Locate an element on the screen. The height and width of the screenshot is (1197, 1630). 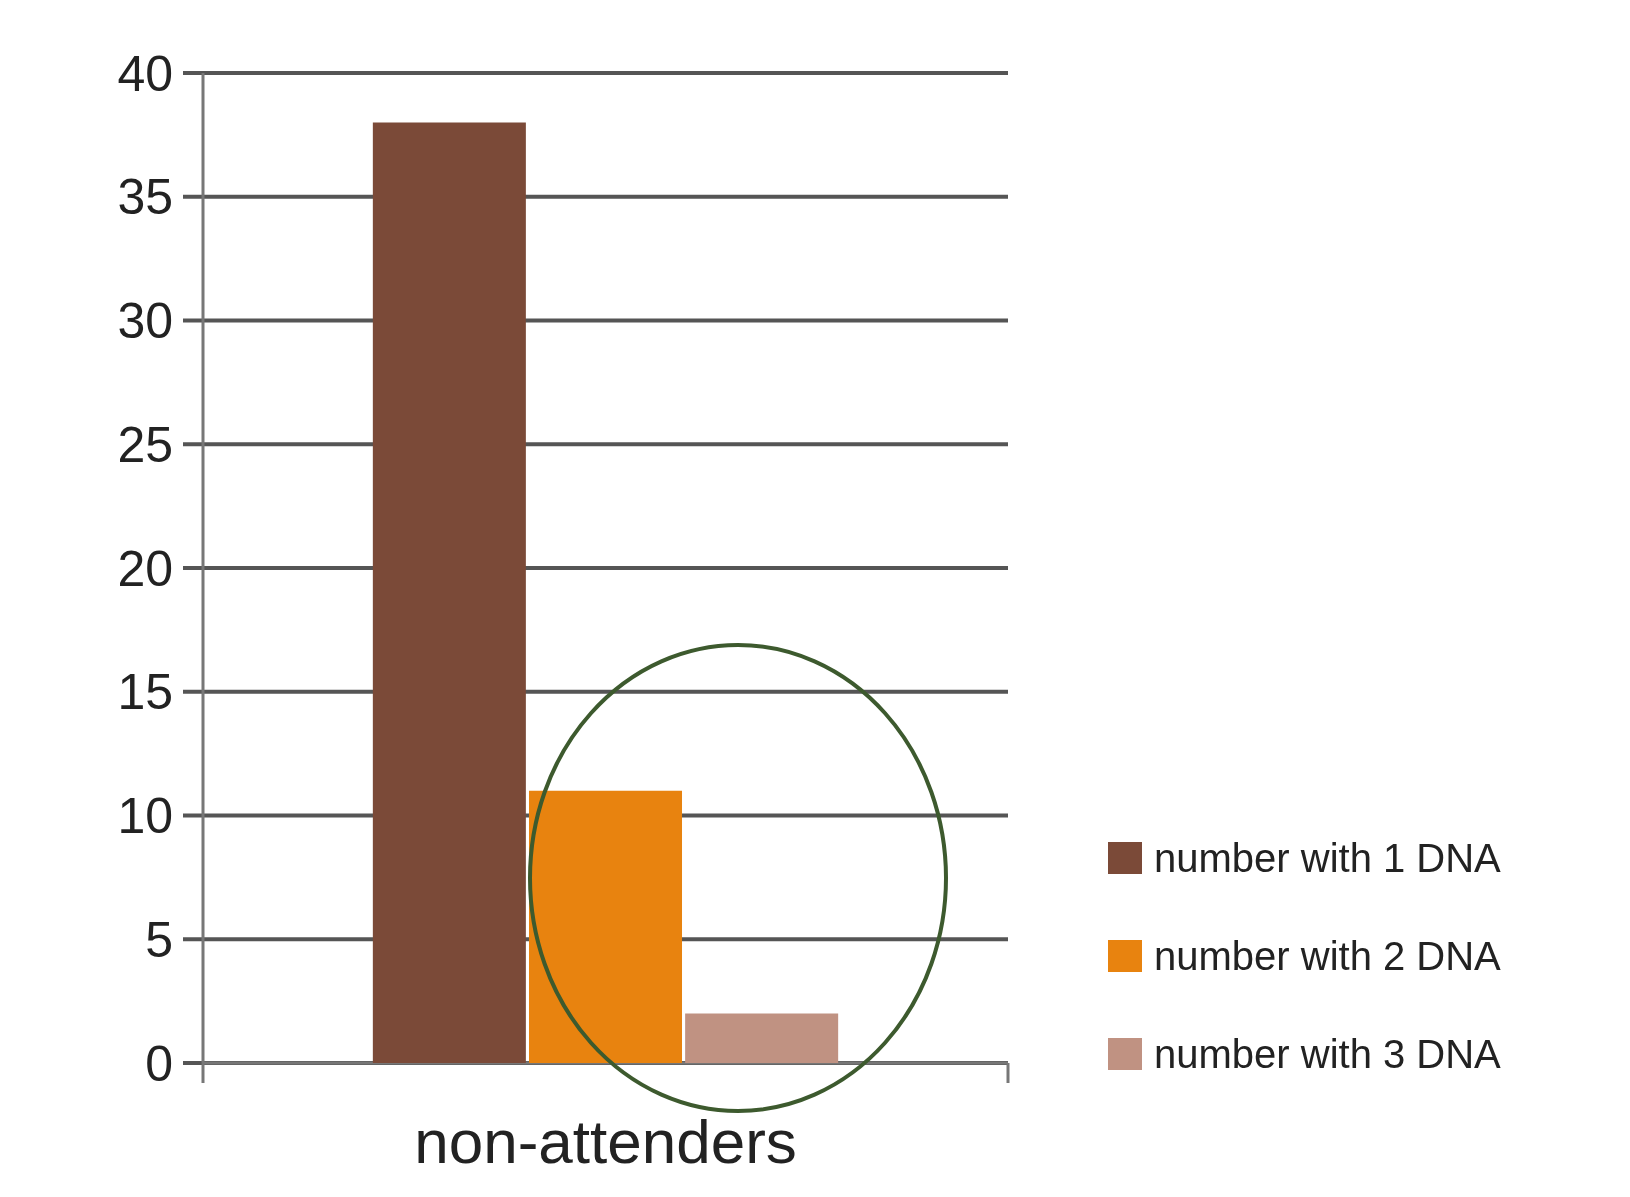
legend-label: number with 1 DNA is located at coordinates (1328, 858).